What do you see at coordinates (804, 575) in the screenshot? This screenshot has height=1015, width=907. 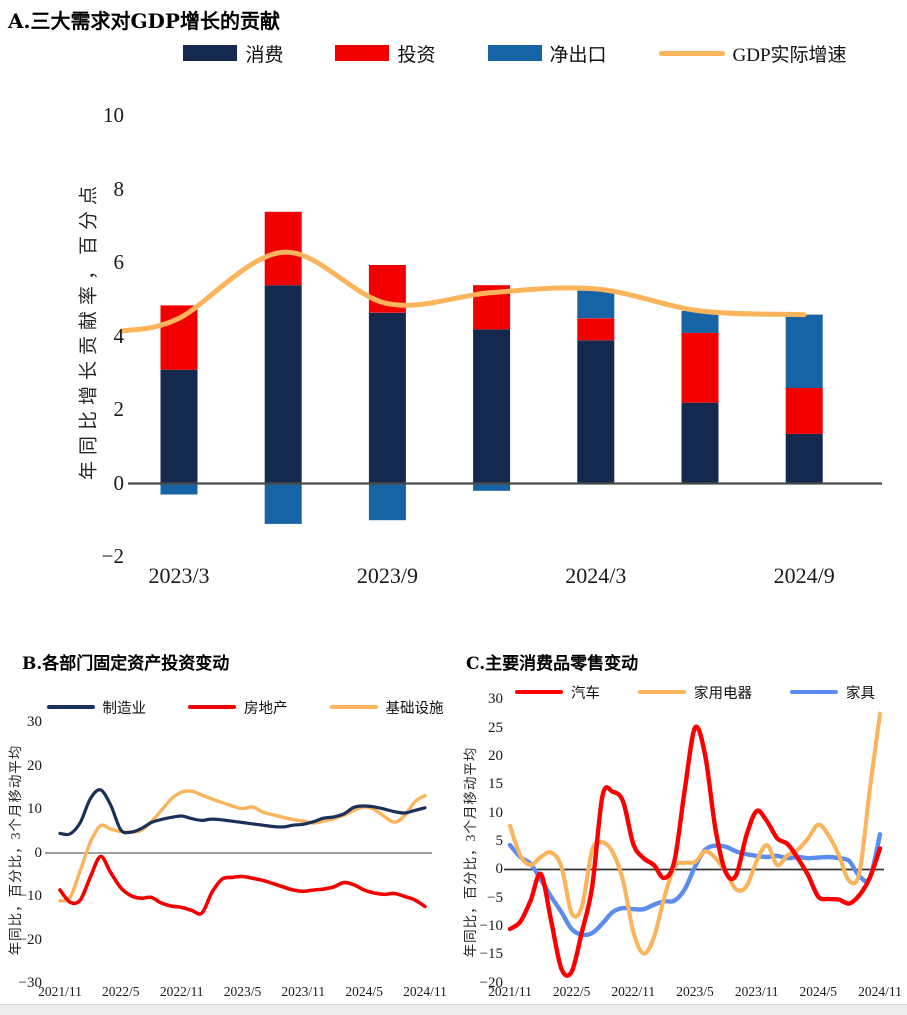 I see `x-tick-a: 2024/9` at bounding box center [804, 575].